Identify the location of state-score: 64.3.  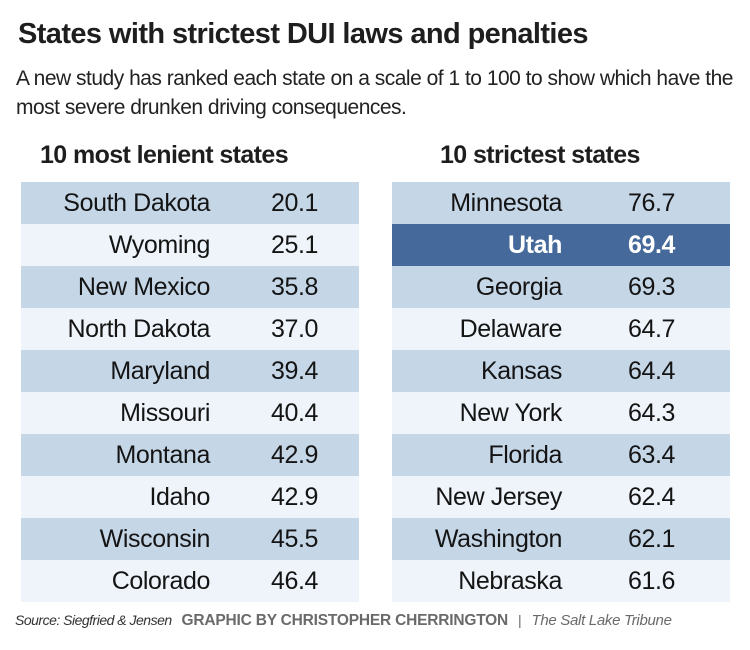
(651, 412).